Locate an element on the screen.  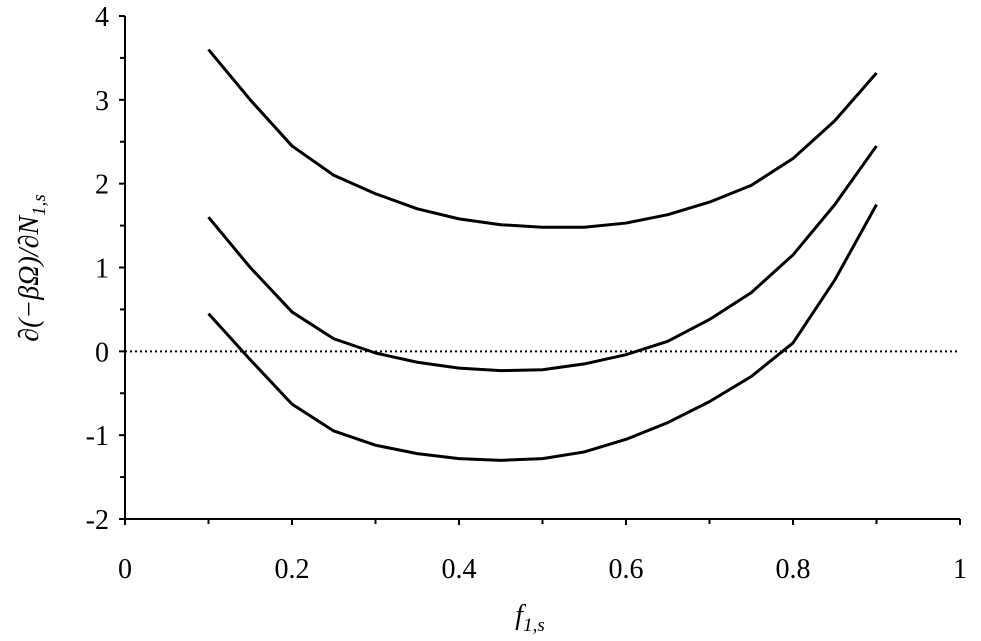
y-label-main: ∂(−βΩ)/∂N is located at coordinates (29, 278).